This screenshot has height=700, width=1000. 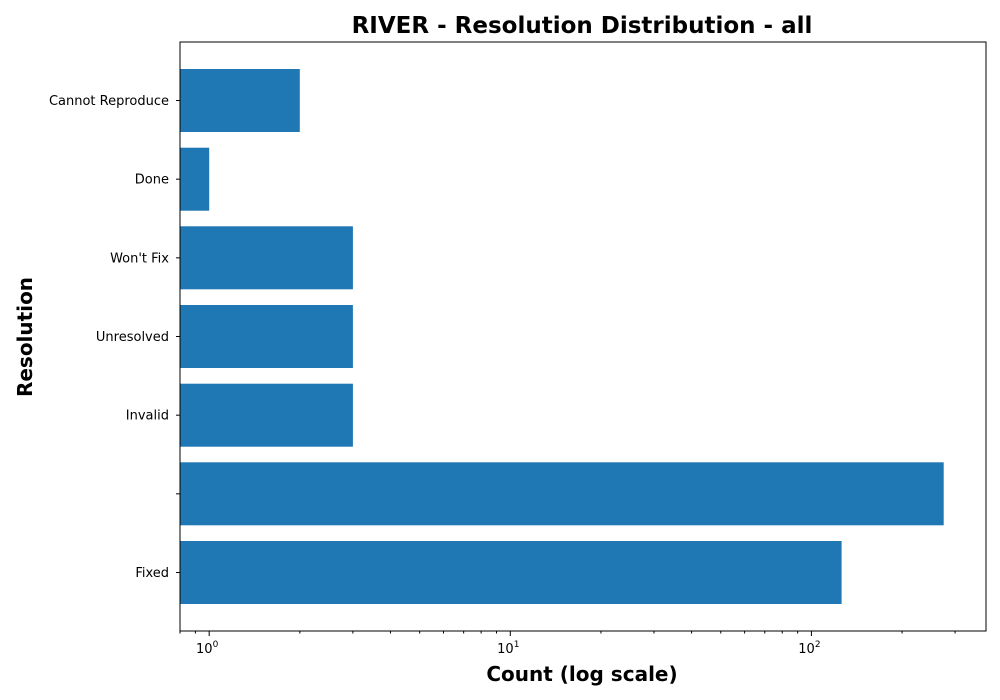 I want to click on chart-title: RIVER - Resolution Distribution - all, so click(x=582, y=26).